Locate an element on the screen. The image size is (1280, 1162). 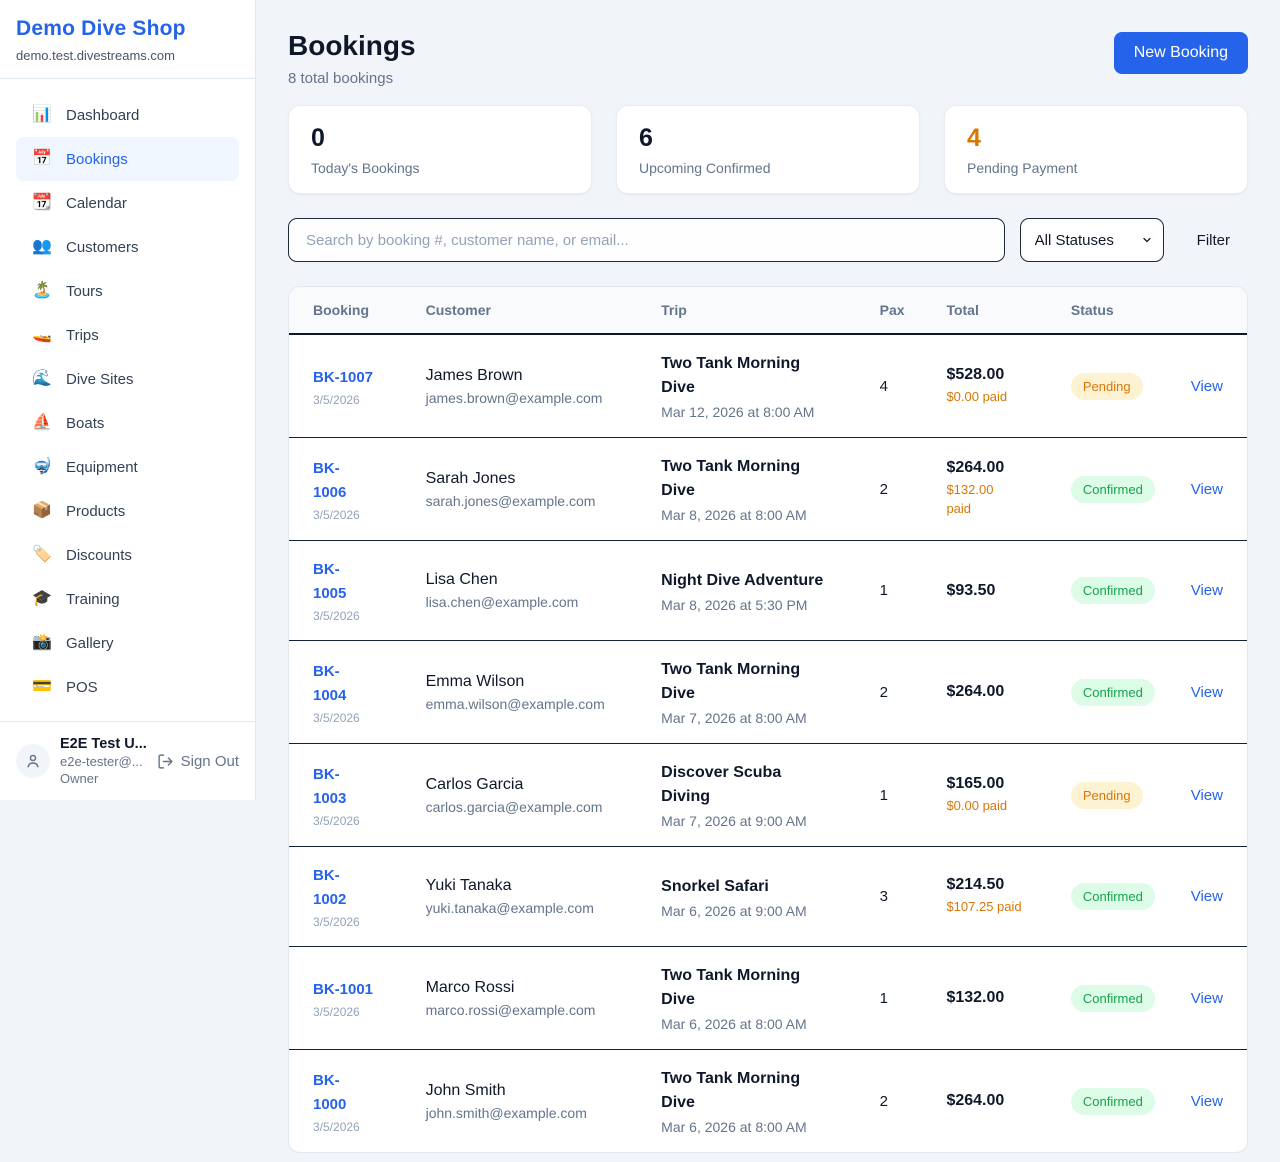
customer-name: Carlos Garcia is located at coordinates (474, 784).